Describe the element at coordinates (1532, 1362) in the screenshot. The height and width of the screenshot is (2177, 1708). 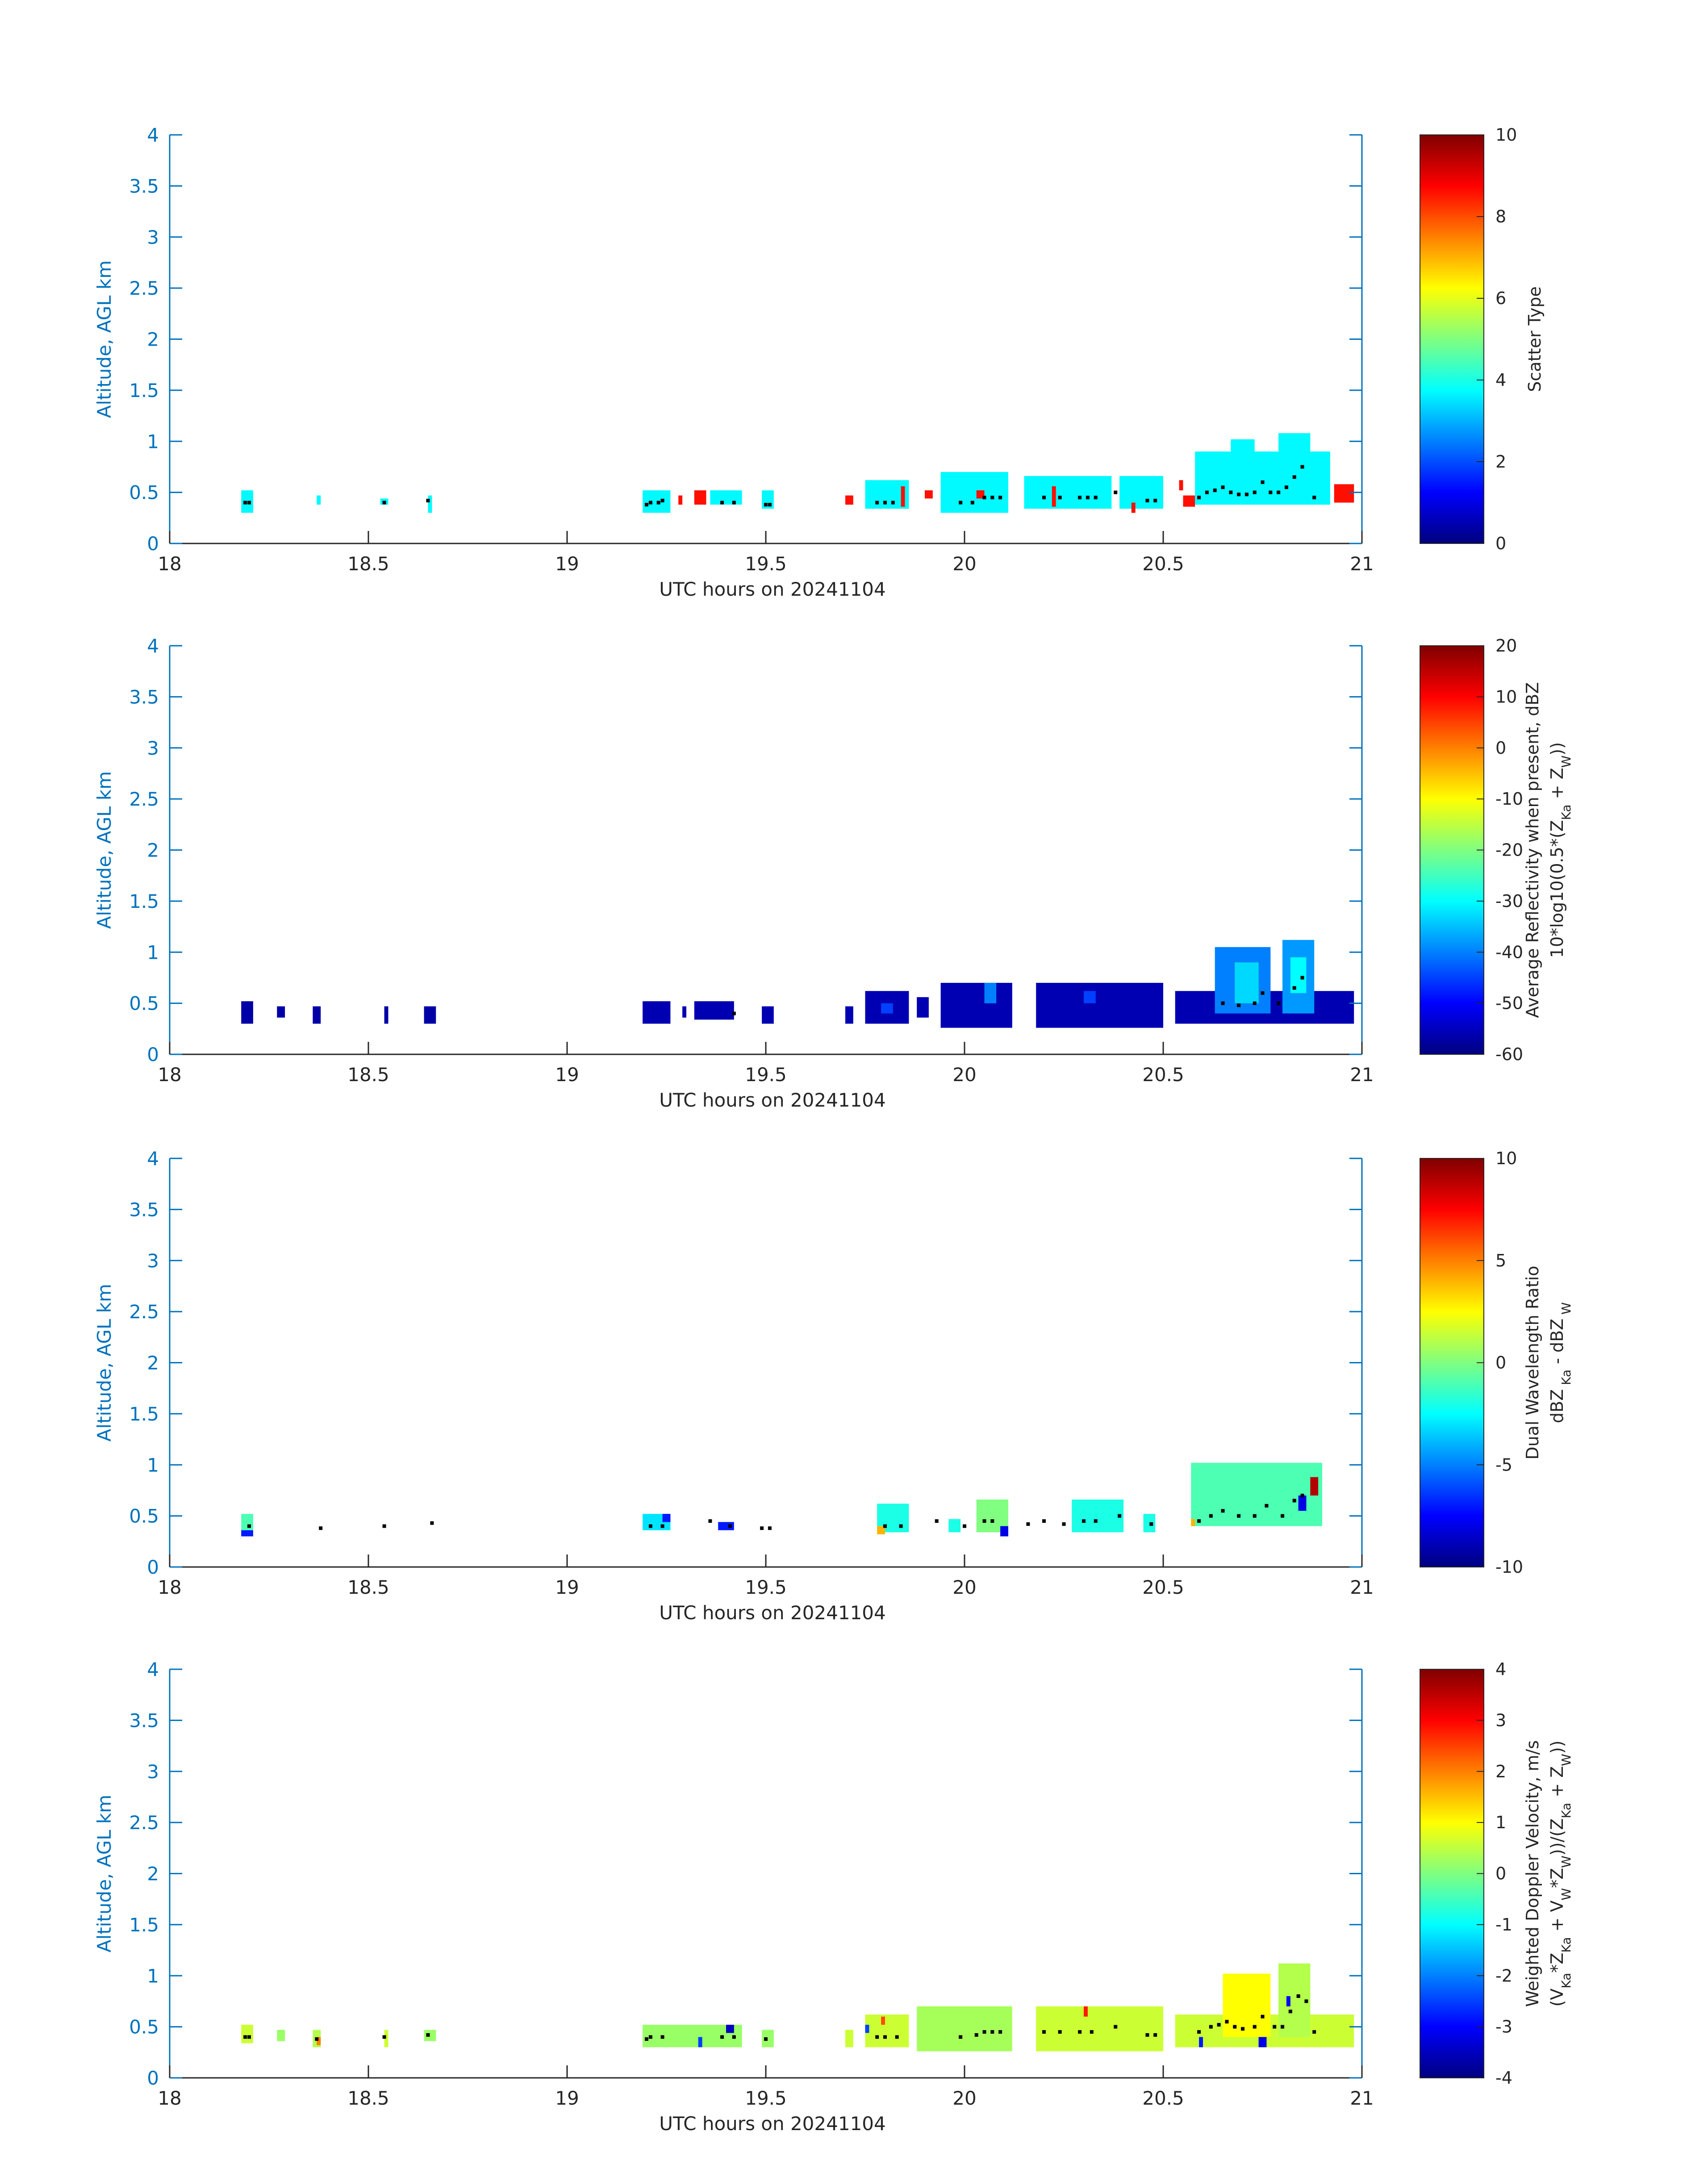
I see `colorbar-label: Dual Wavelength Ratio` at that location.